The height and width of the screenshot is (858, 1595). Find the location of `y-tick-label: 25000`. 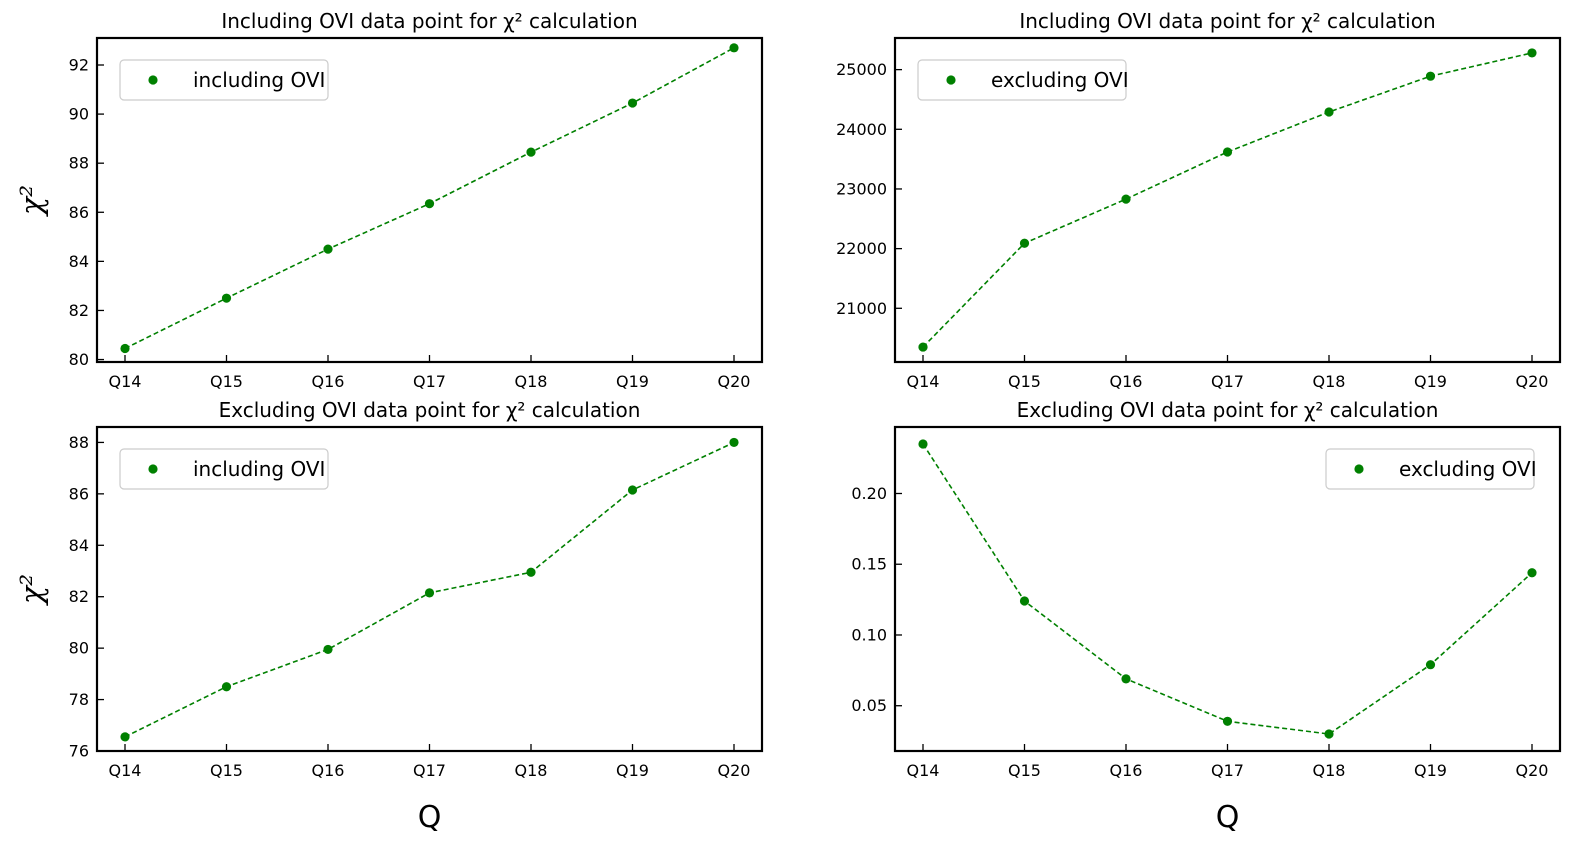

y-tick-label: 25000 is located at coordinates (861, 69).